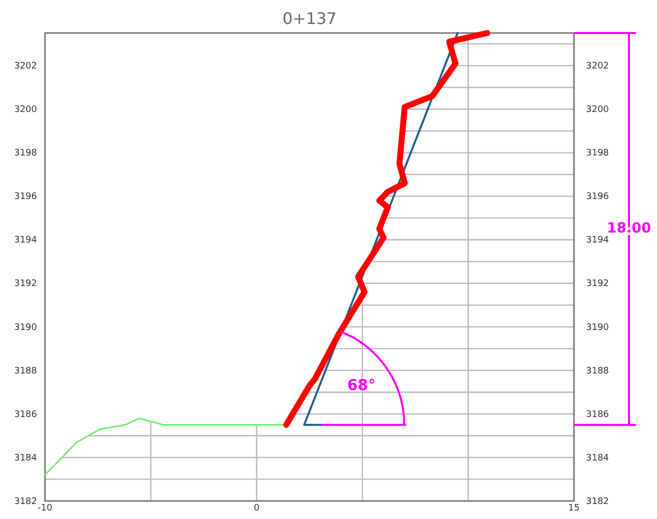  What do you see at coordinates (257, 508) in the screenshot?
I see `x-tick-label: 0` at bounding box center [257, 508].